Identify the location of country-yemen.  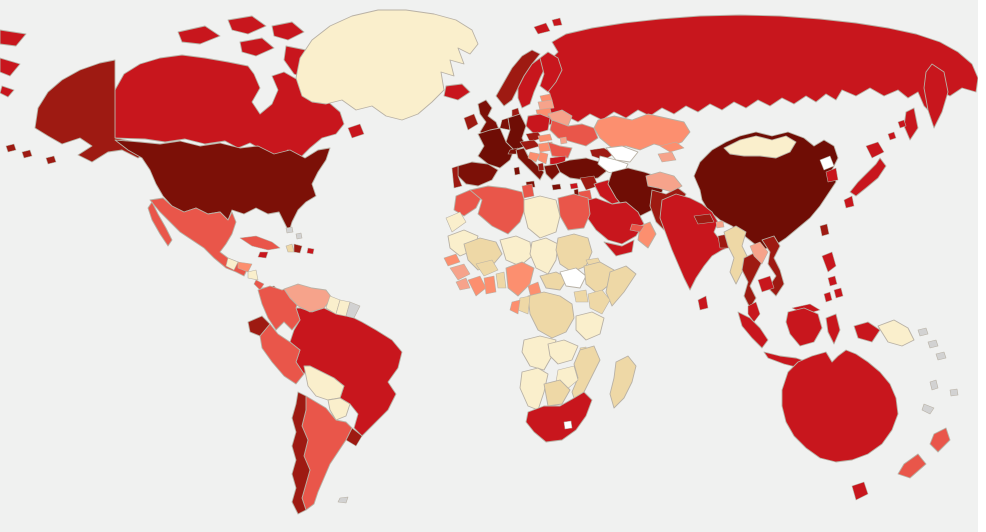
(619, 248).